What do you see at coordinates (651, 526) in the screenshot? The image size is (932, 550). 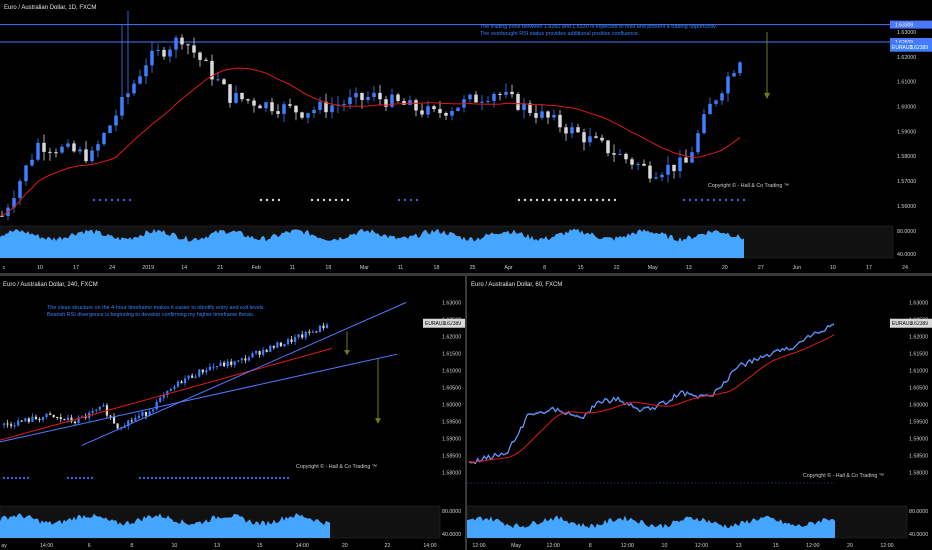 I see `hourly-rsi-area` at bounding box center [651, 526].